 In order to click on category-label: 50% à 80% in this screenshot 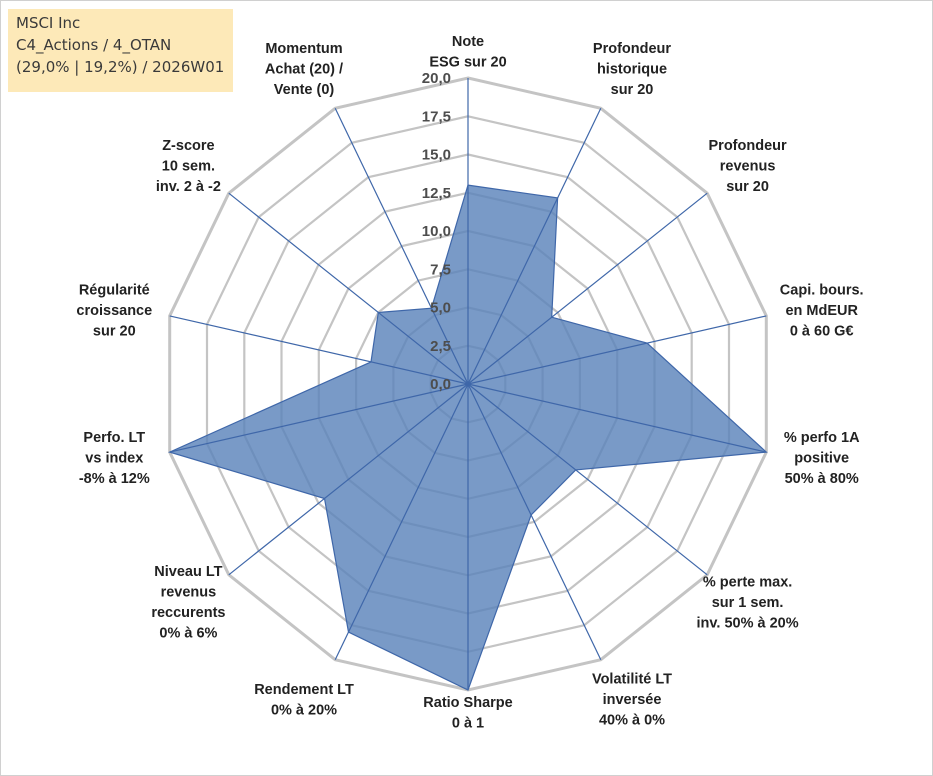, I will do `click(822, 479)`.